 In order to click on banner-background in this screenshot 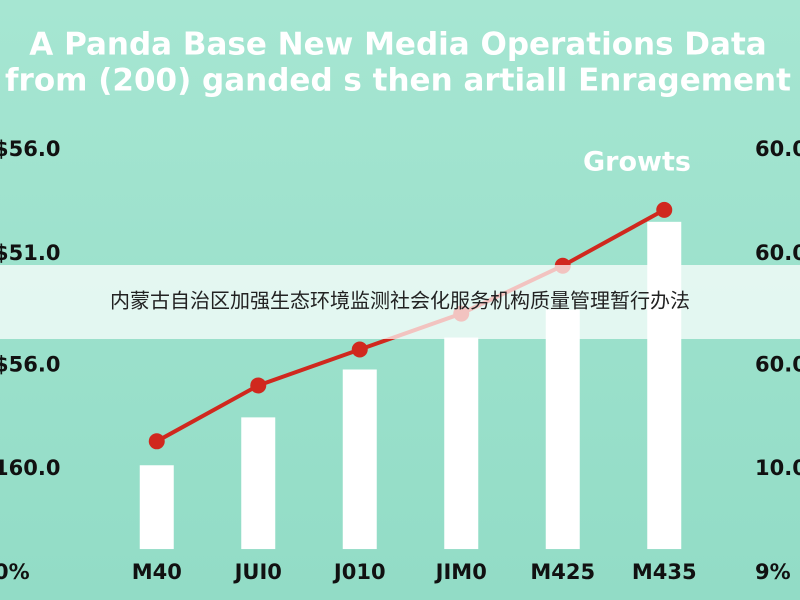, I will do `click(400, 302)`.